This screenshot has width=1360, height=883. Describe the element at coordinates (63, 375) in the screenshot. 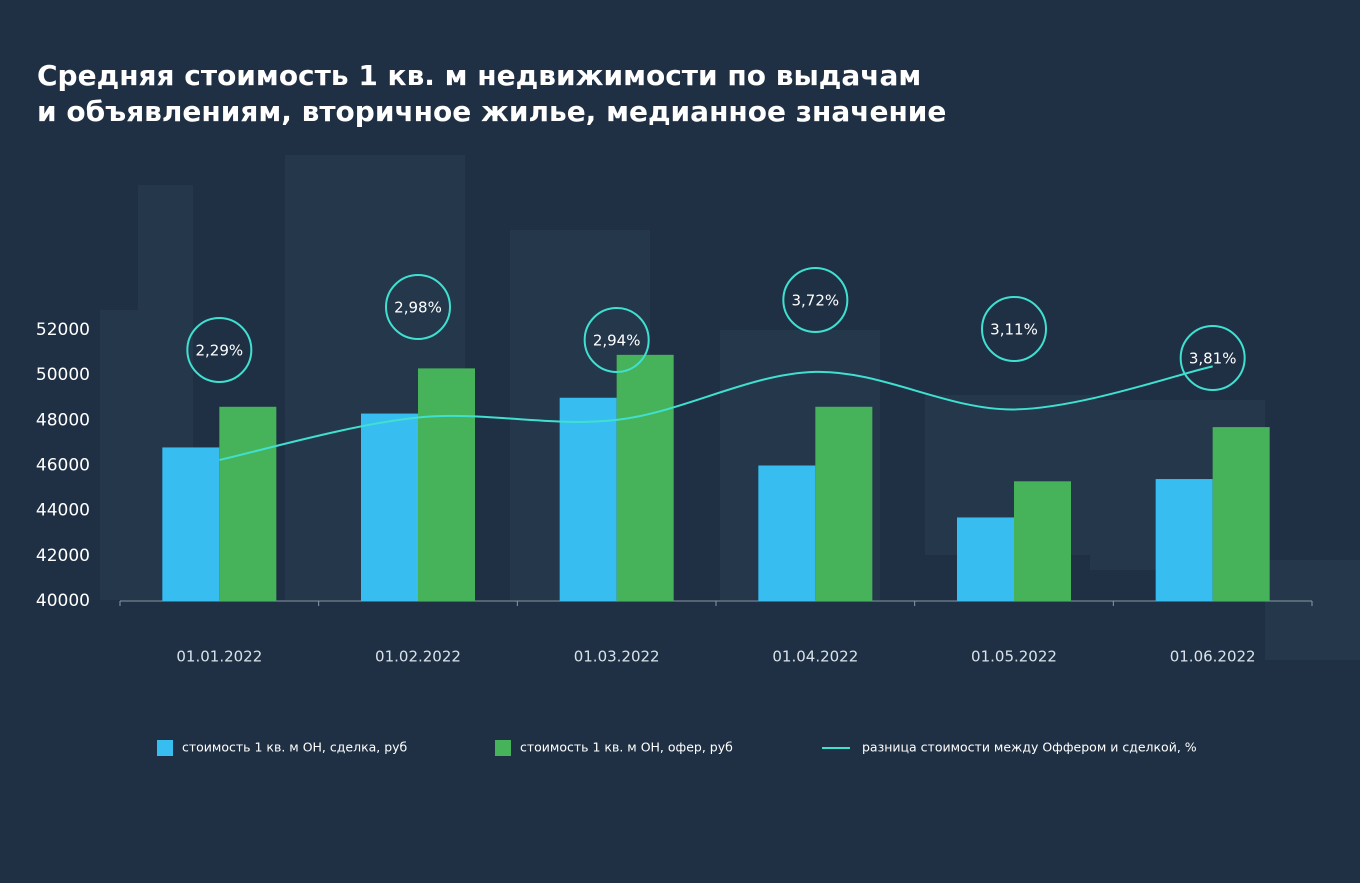

I see `y-tick-label: 50000` at that location.